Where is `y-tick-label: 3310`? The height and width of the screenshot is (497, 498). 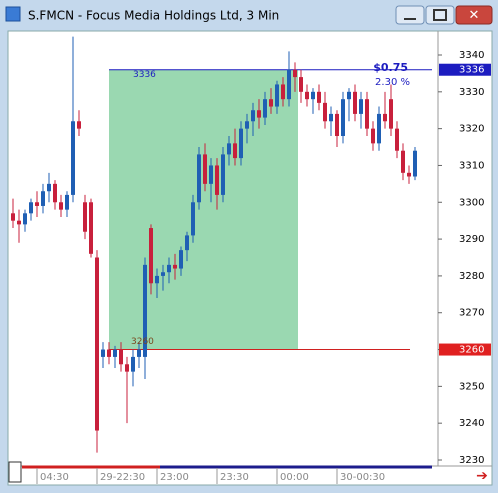 y-tick-label: 3310 is located at coordinates (471, 165).